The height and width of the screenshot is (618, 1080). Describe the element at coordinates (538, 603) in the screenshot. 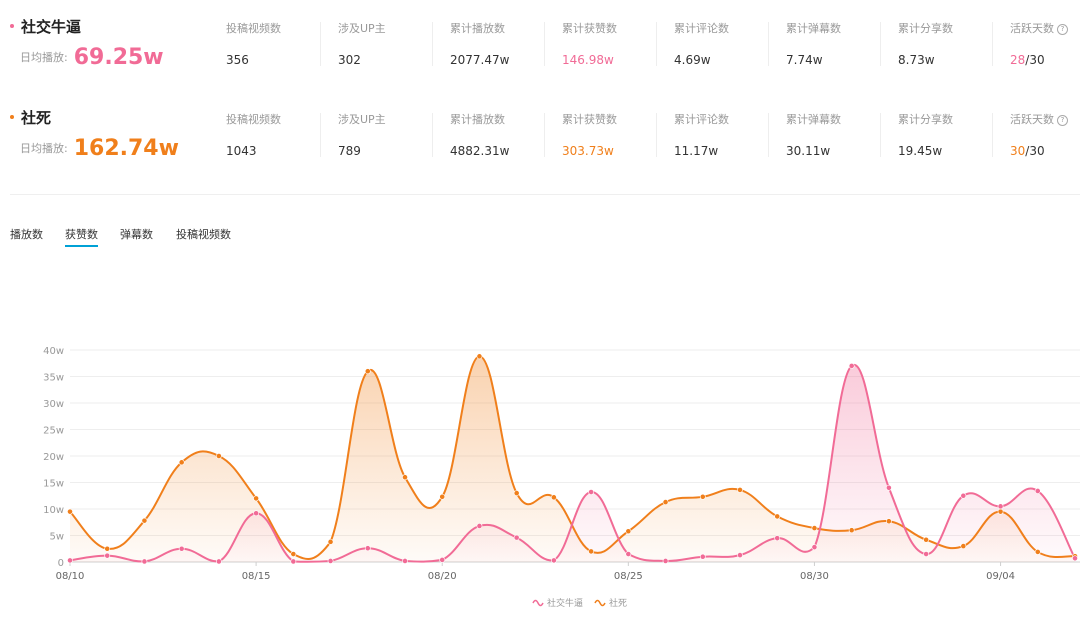

I see `legend-line-icon` at that location.